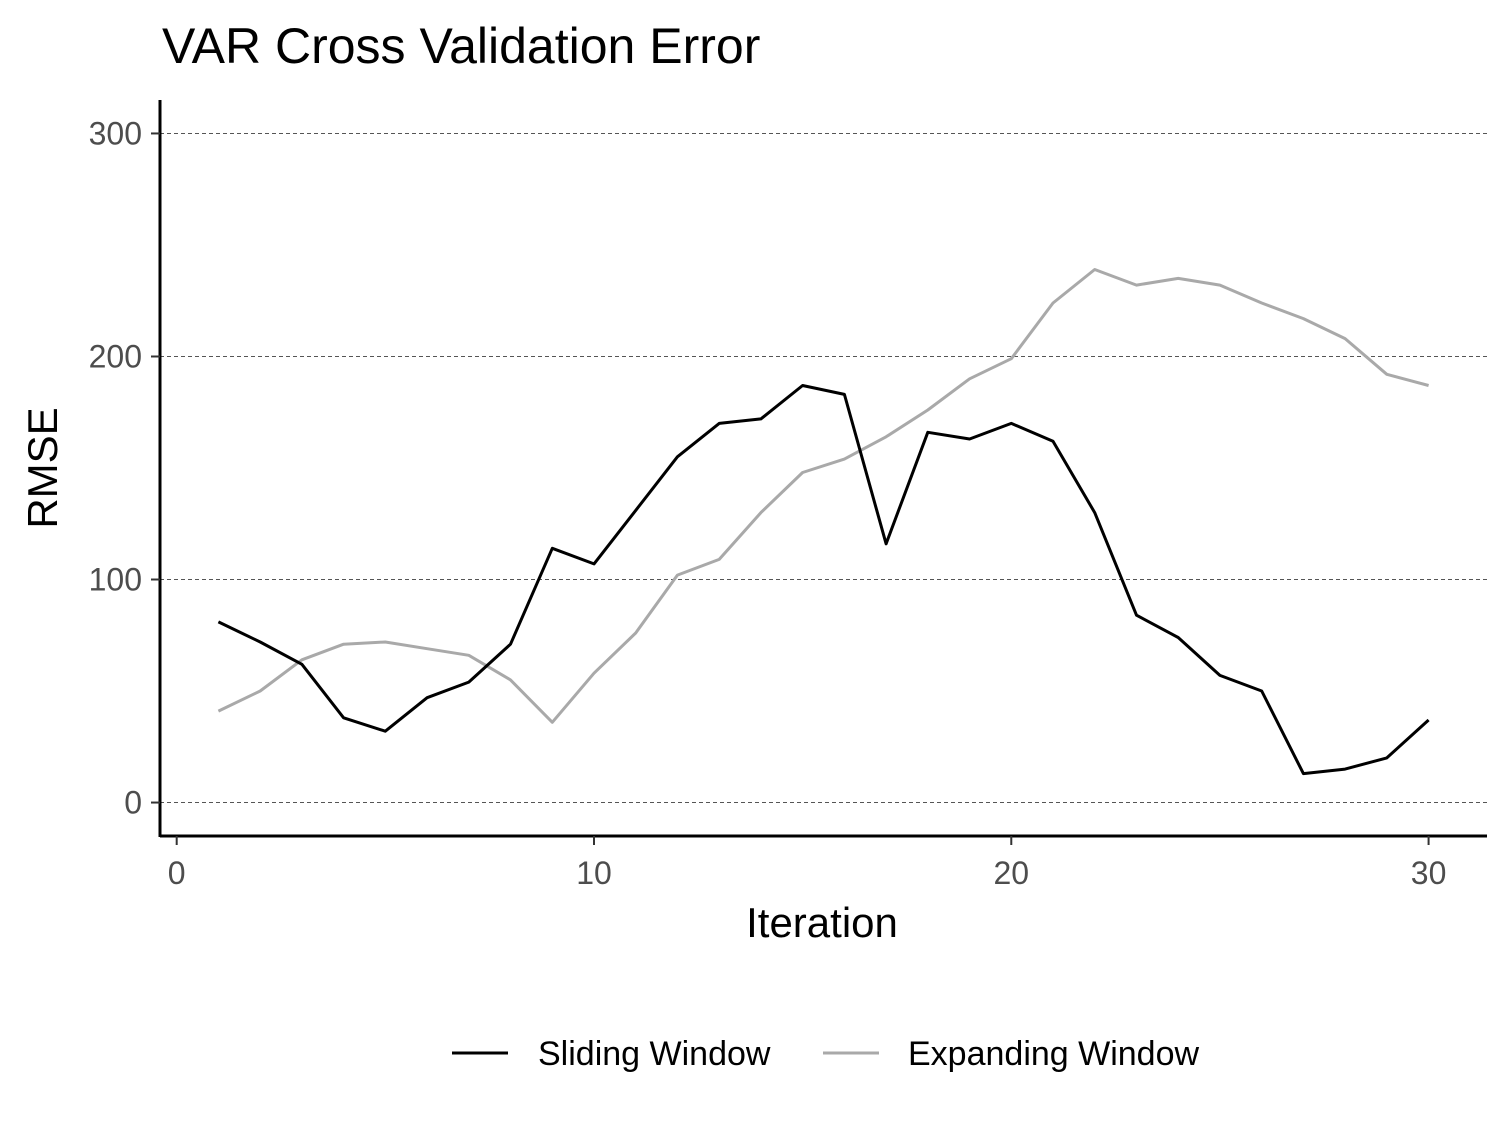 This screenshot has height=1138, width=1511. What do you see at coordinates (1429, 873) in the screenshot?
I see `x-tick-label: 30` at bounding box center [1429, 873].